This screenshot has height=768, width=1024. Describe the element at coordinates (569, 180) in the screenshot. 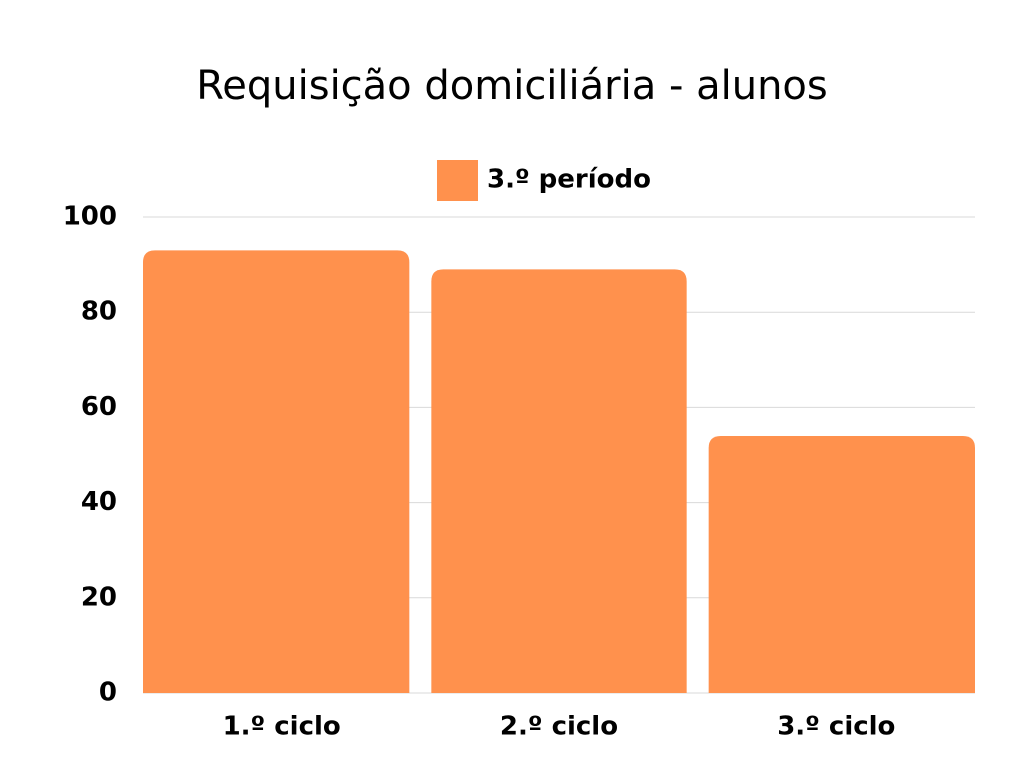

I see `legend-label: 3.º período` at that location.